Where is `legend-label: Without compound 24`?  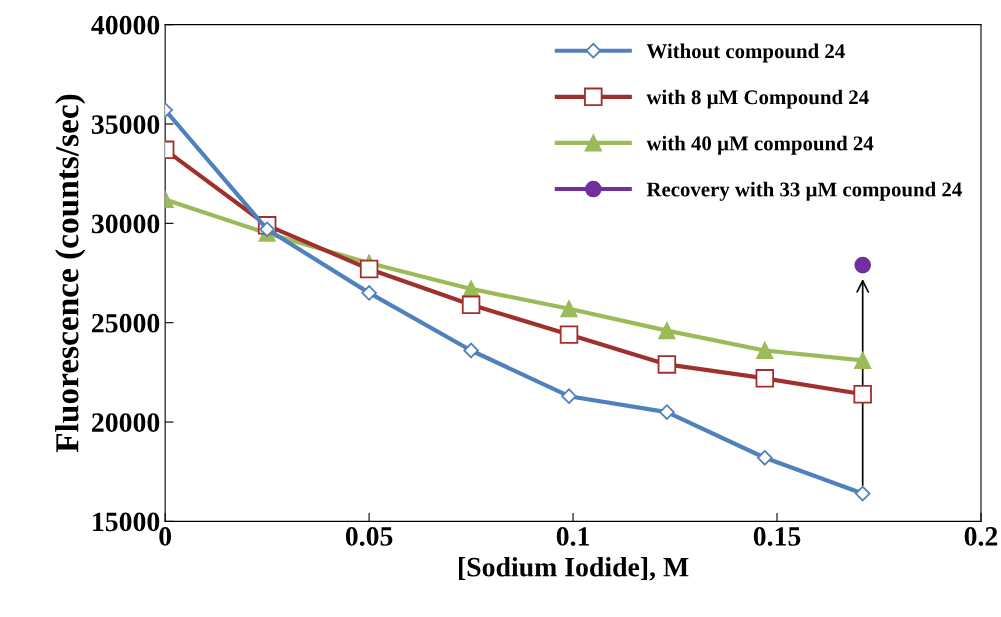
legend-label: Without compound 24 is located at coordinates (745, 53).